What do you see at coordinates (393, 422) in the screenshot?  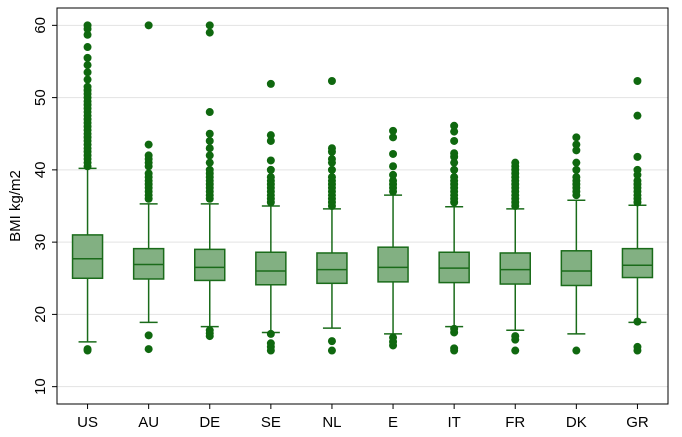 I see `x-tick-label: E` at bounding box center [393, 422].